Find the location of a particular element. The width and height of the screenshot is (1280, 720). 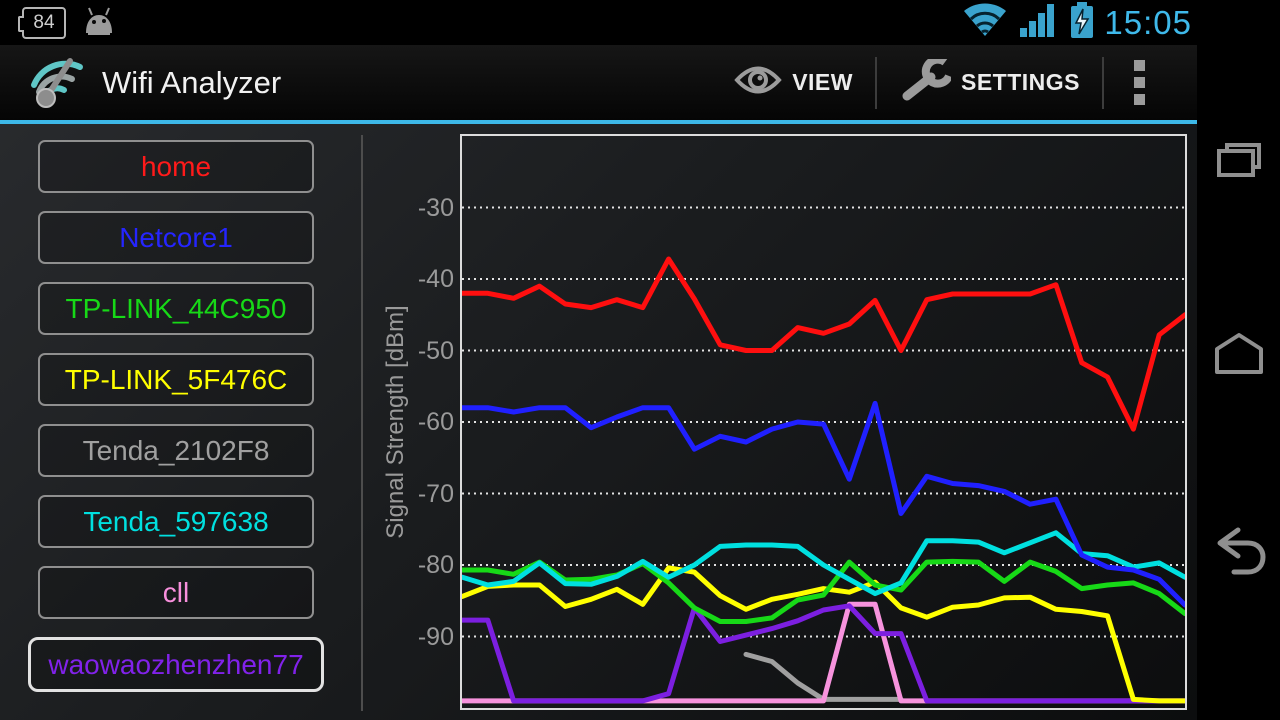

back-icon is located at coordinates (1239, 554).